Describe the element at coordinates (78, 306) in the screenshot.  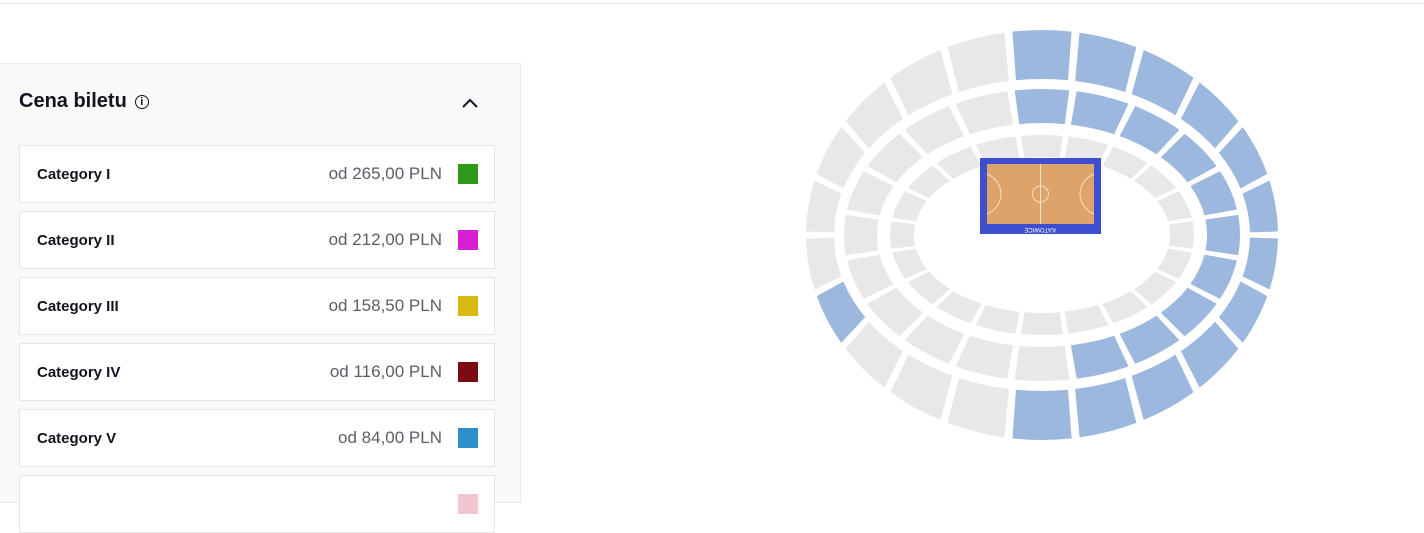
I see `category-label: Category III` at that location.